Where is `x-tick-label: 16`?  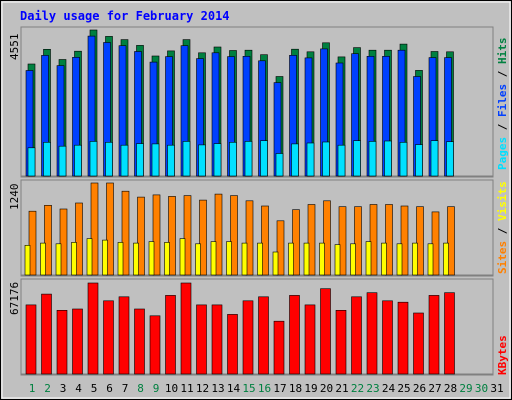 x-tick-label: 16 is located at coordinates (264, 388).